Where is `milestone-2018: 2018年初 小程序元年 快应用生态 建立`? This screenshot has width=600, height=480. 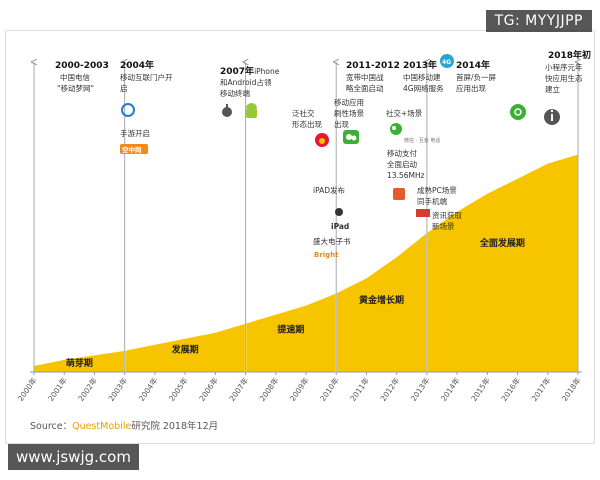 milestone-2018: 2018年初 小程序元年 快应用生态 建立 is located at coordinates (568, 71).